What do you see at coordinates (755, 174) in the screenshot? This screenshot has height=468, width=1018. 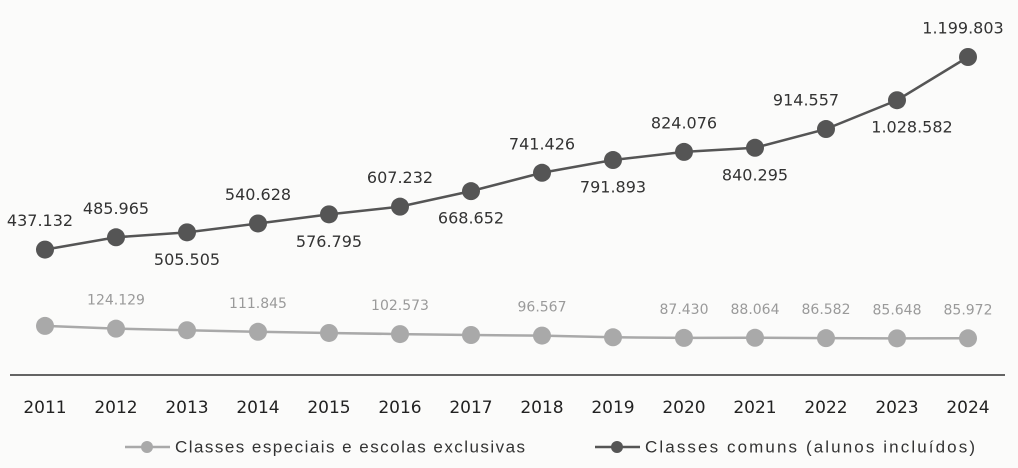 I see `data-label: 840.295` at bounding box center [755, 174].